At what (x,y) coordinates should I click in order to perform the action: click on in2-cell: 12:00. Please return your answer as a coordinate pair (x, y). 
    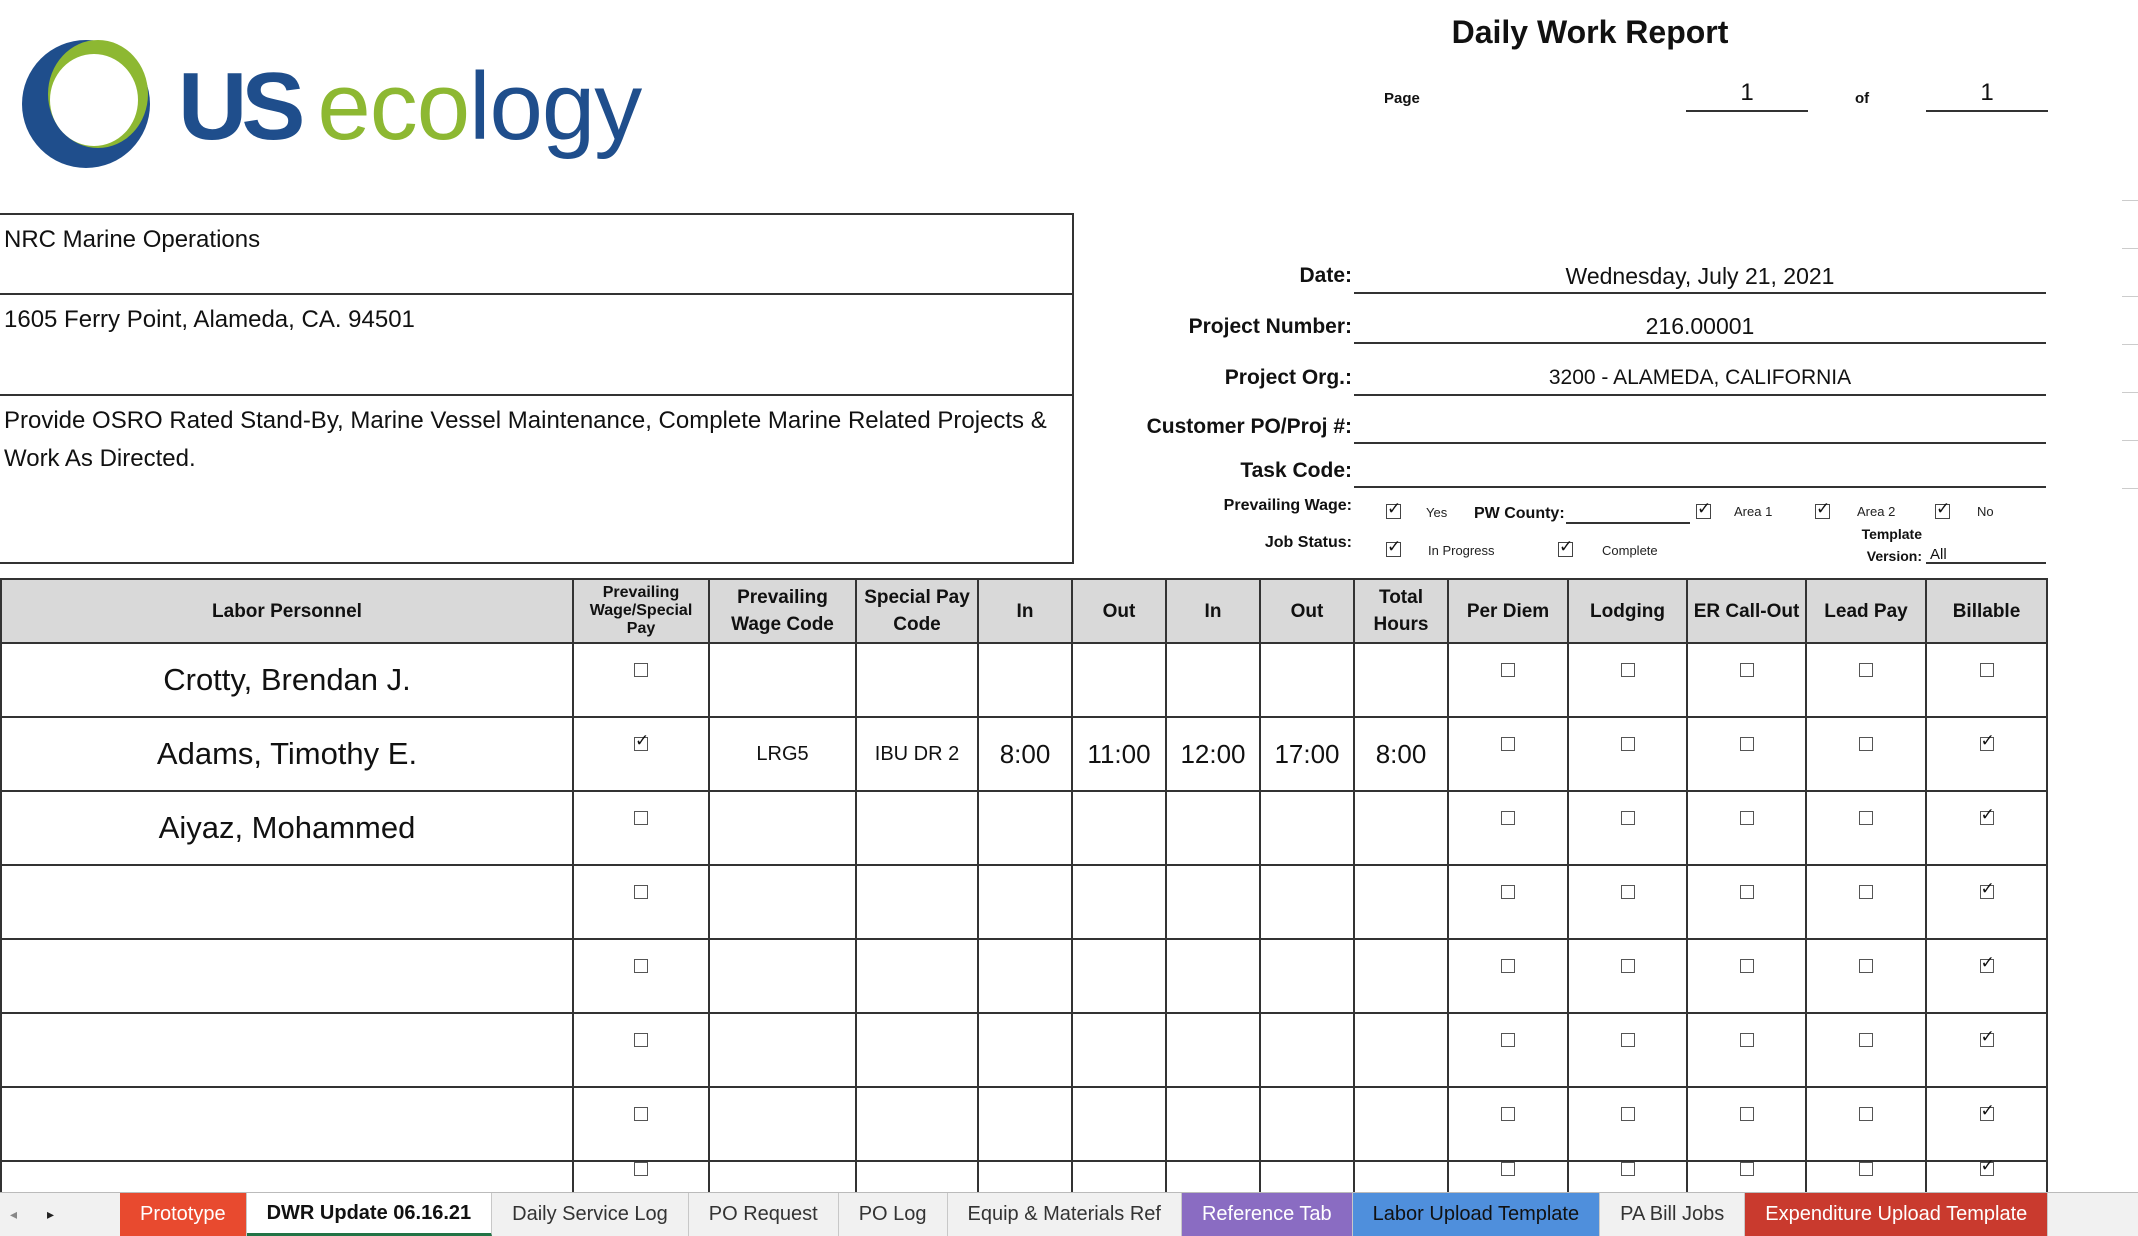
    Looking at the image, I should click on (1213, 754).